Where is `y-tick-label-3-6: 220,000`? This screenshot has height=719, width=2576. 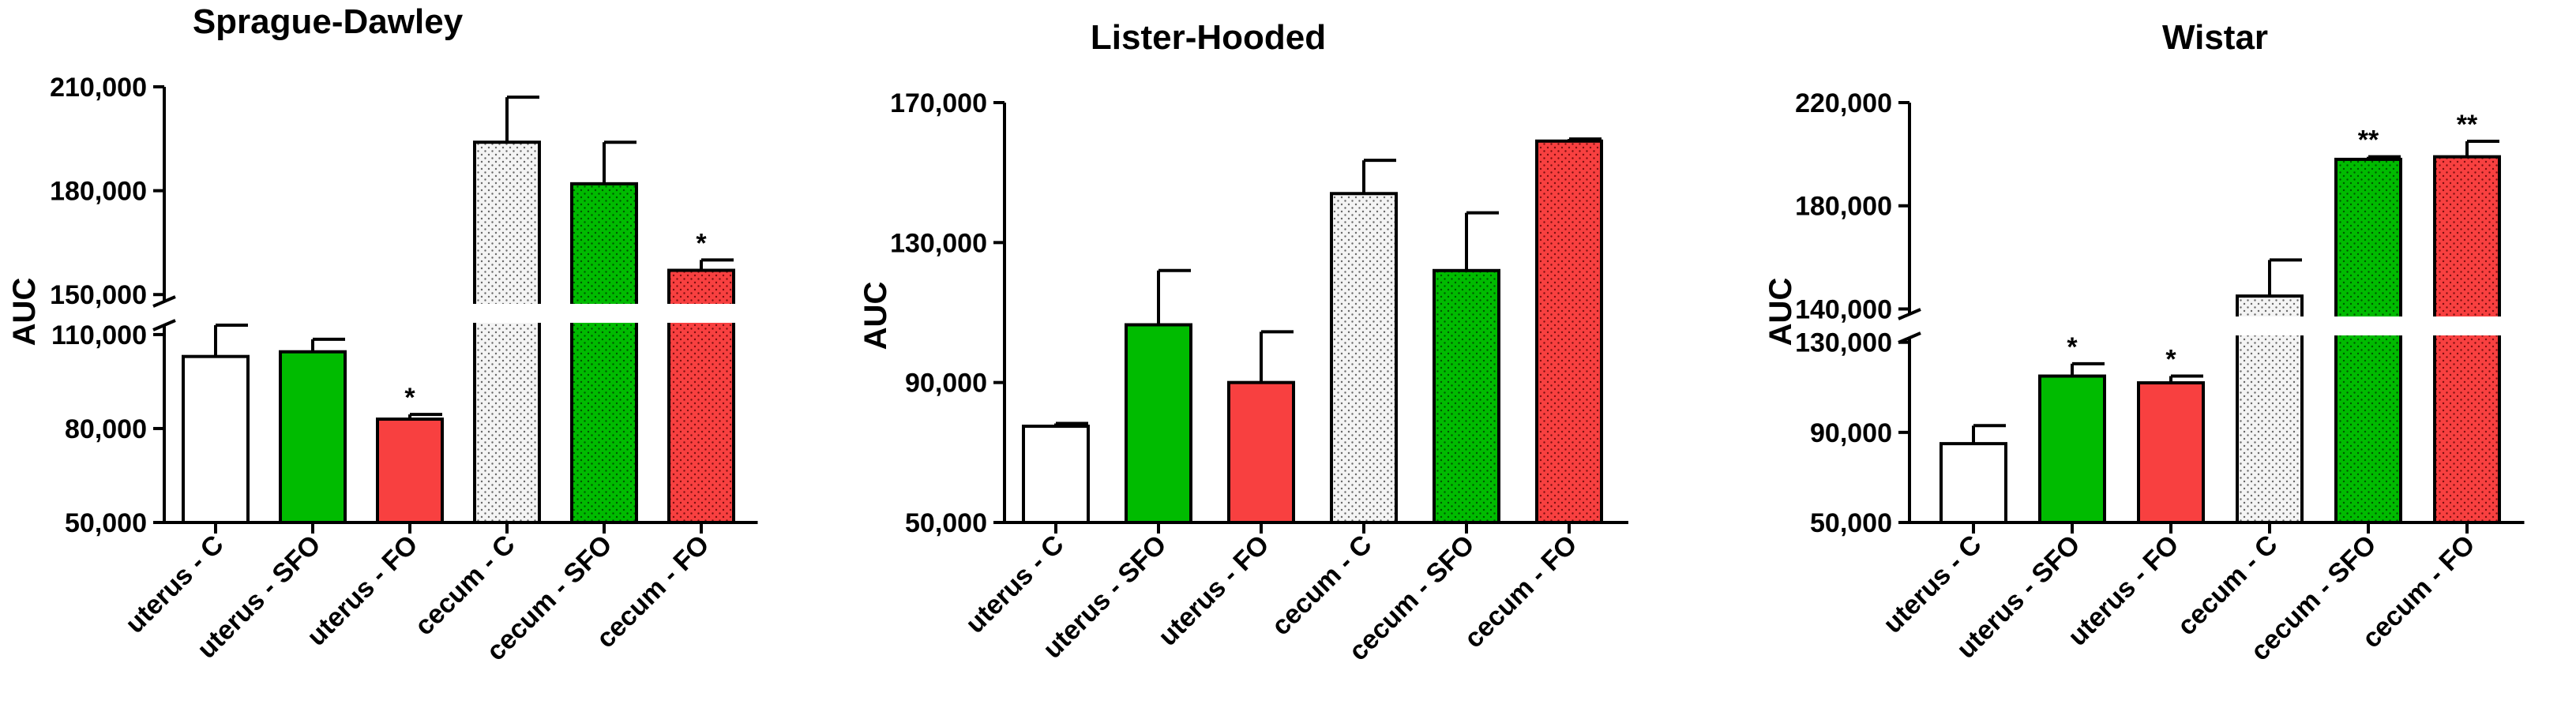
y-tick-label-3-6: 220,000 is located at coordinates (1843, 103).